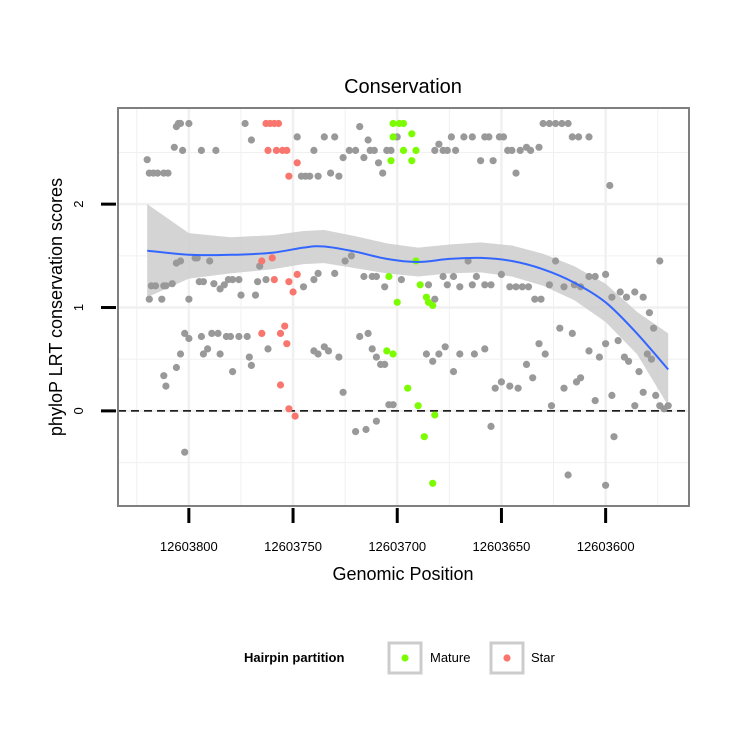 The height and width of the screenshot is (750, 750). I want to click on legend-label-mature: Mature, so click(450, 657).